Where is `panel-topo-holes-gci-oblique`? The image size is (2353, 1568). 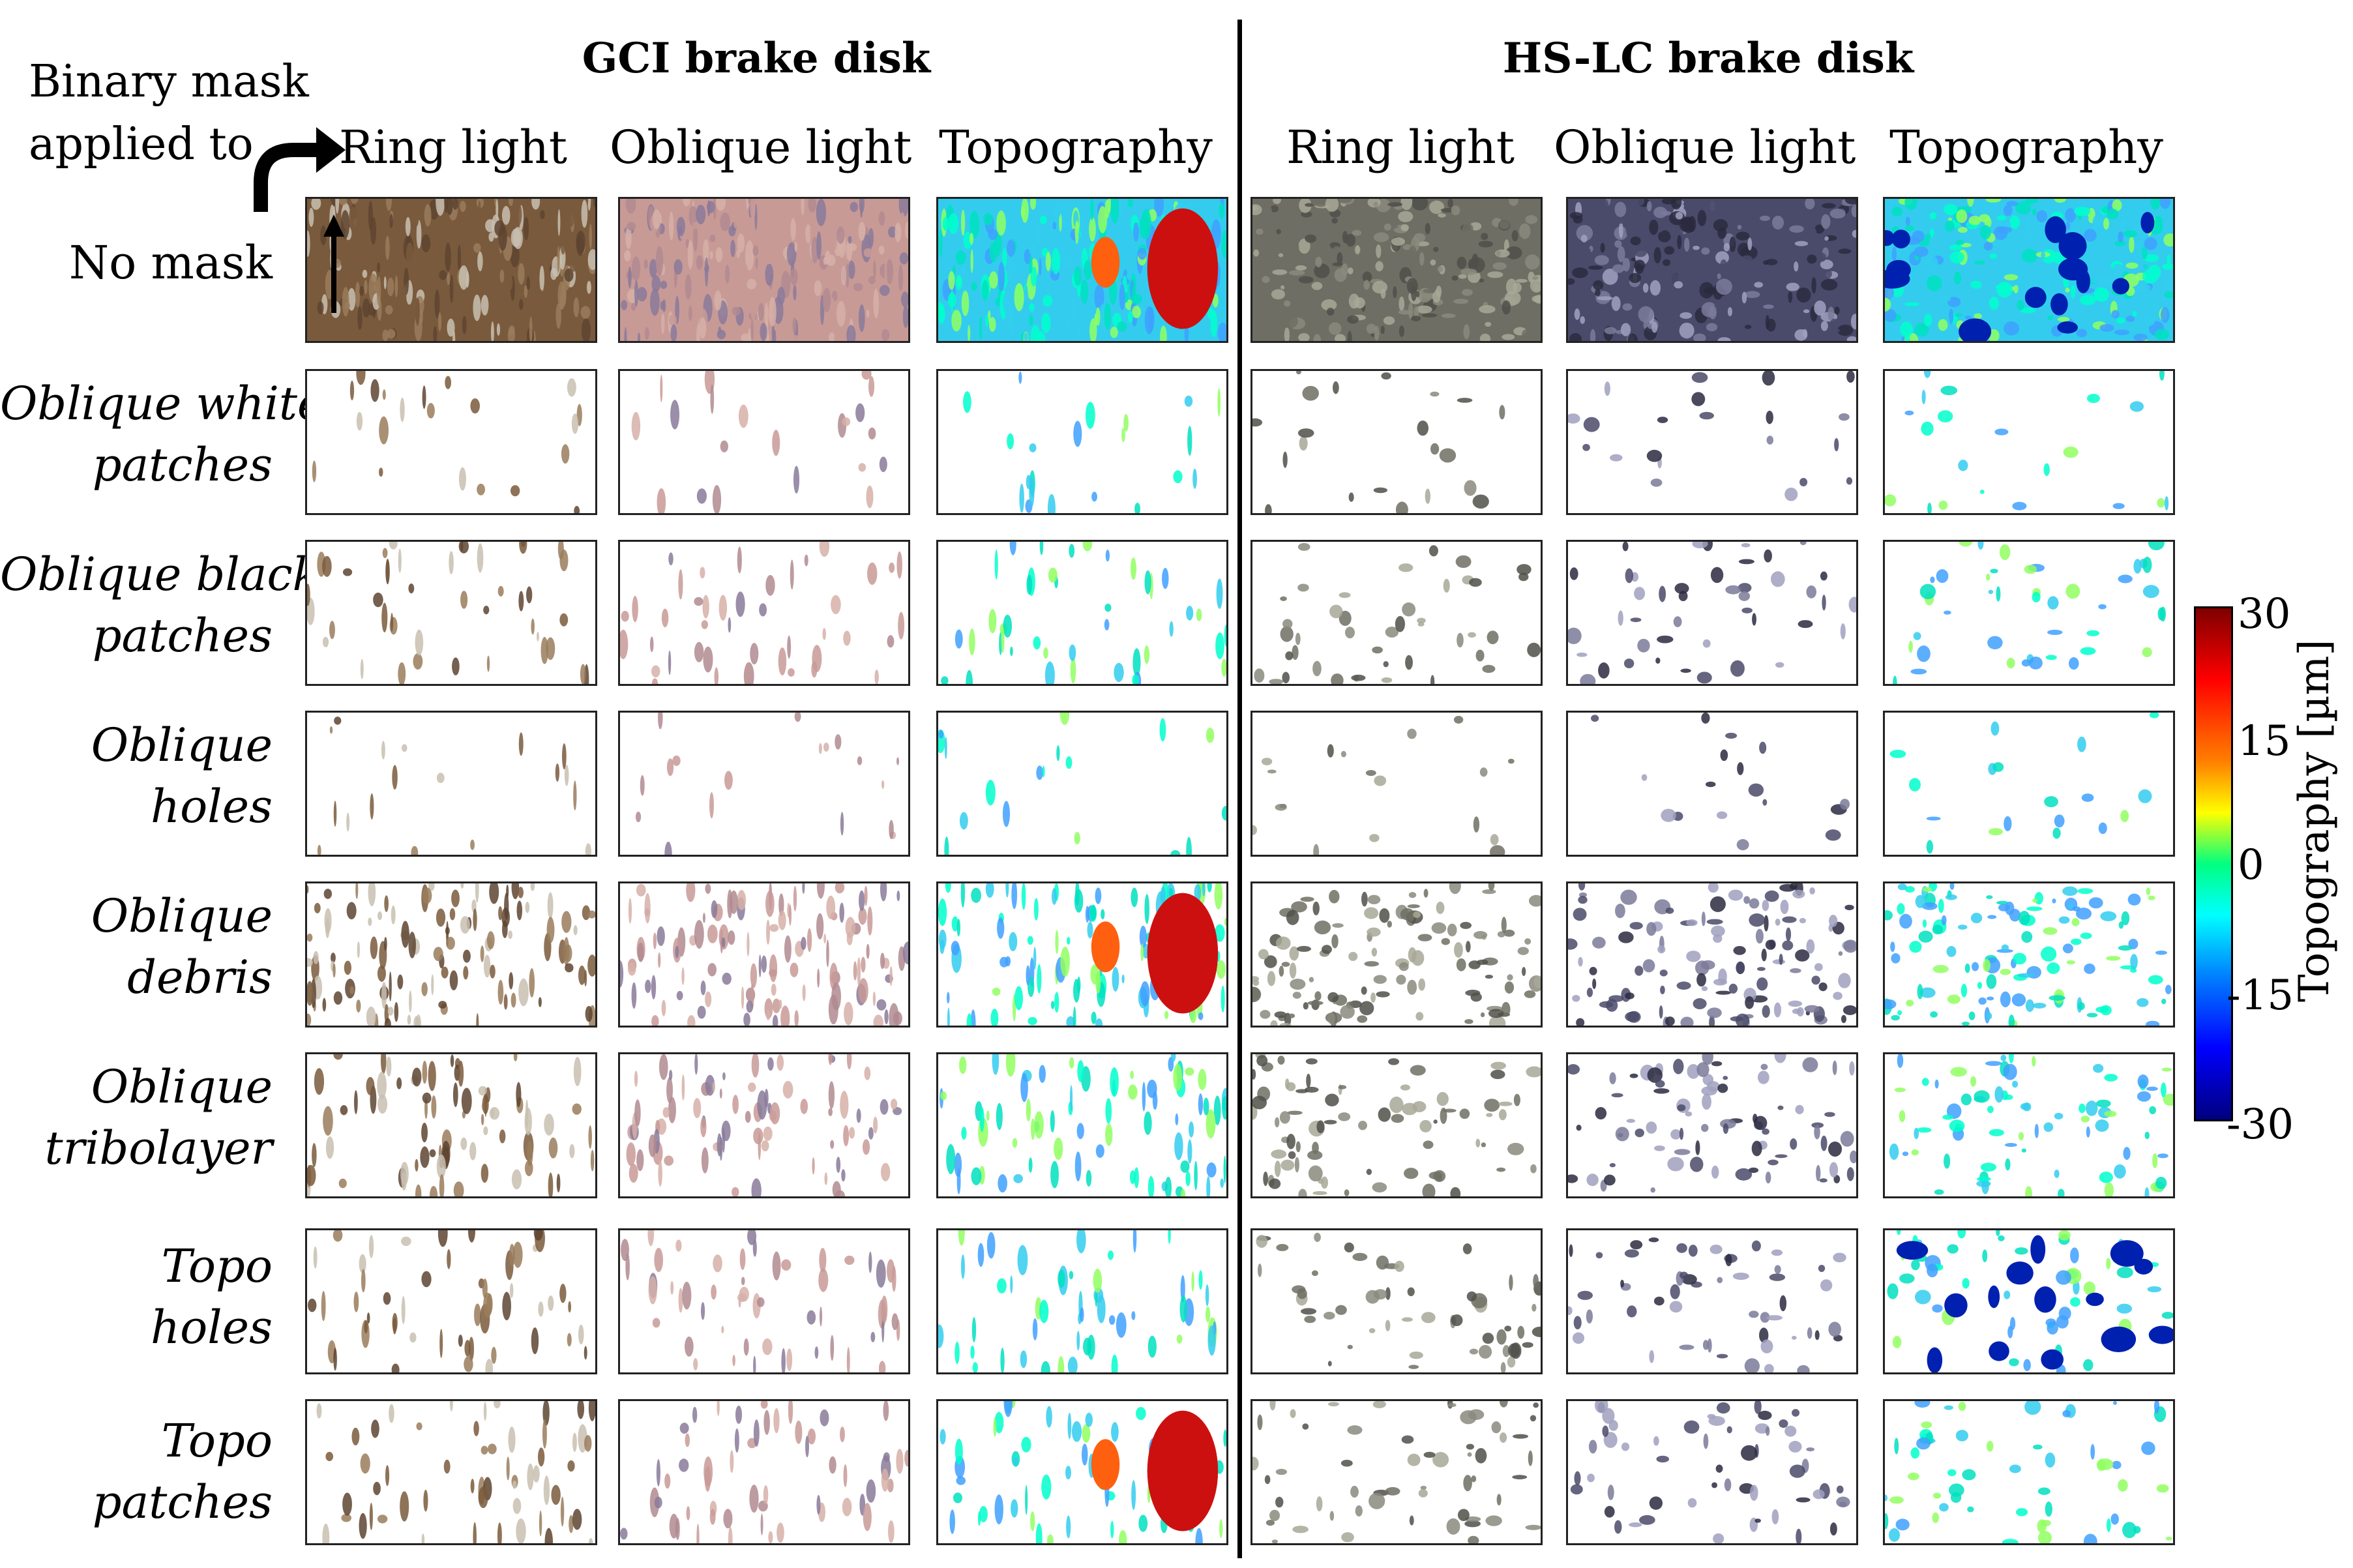
panel-topo-holes-gci-oblique is located at coordinates (764, 1301).